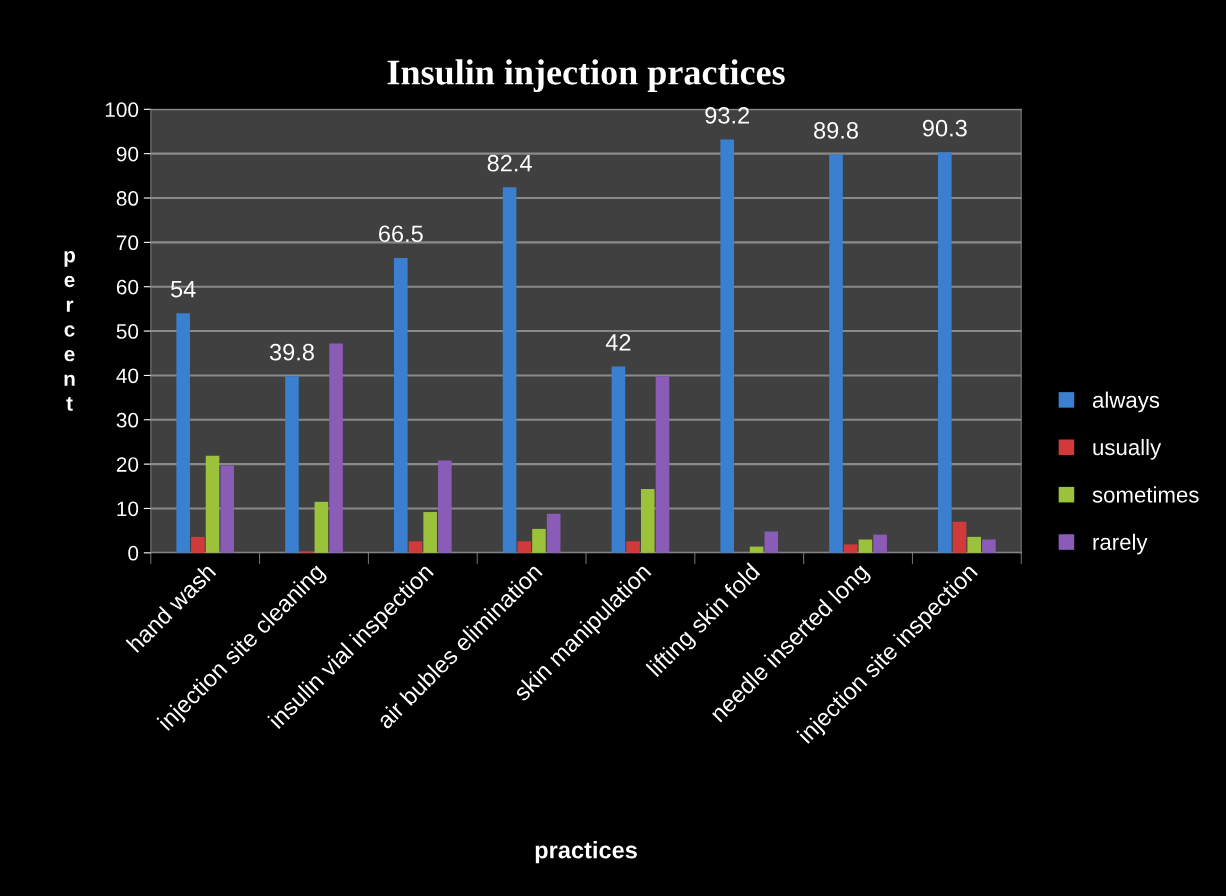 The image size is (1226, 896). I want to click on data-label: 39.8, so click(291, 352).